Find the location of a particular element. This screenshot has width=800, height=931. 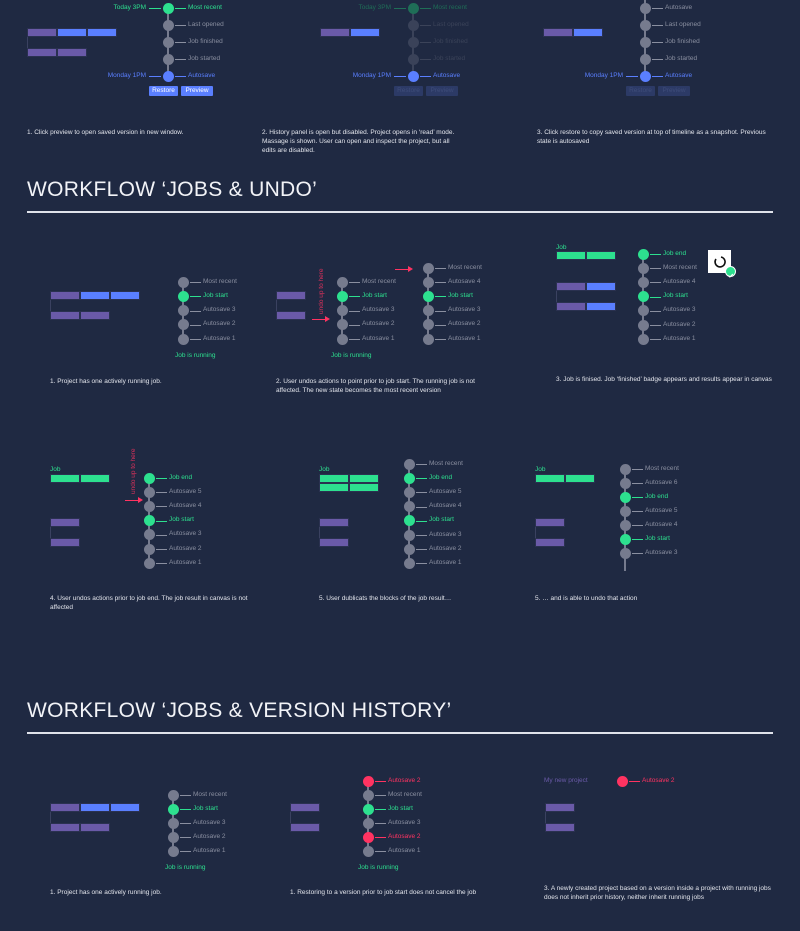

timeline-node-dimgreen is located at coordinates (413, 8).